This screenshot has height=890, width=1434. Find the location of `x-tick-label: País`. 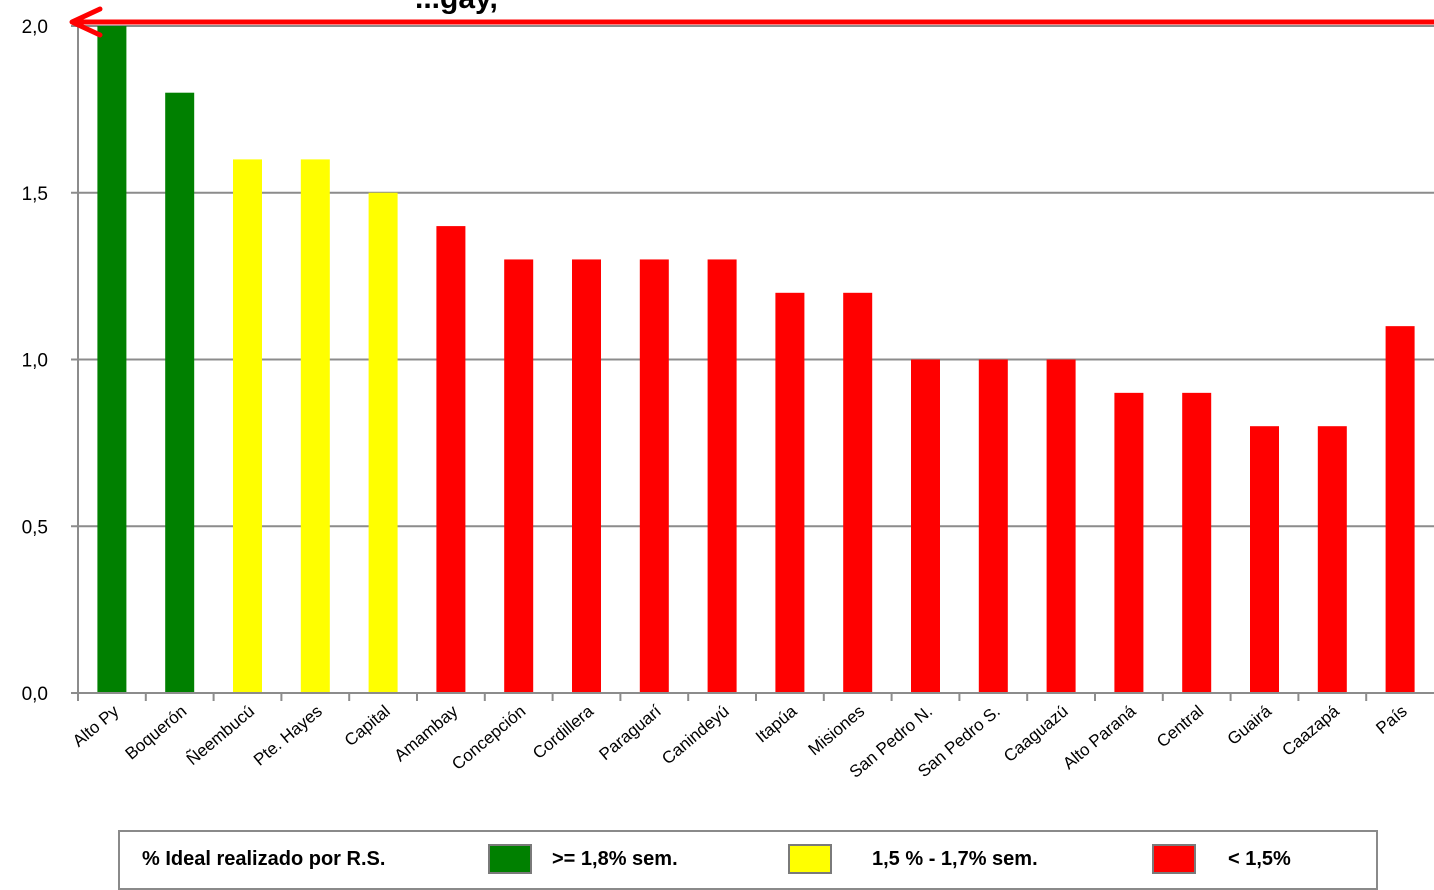

x-tick-label: País is located at coordinates (1391, 720).